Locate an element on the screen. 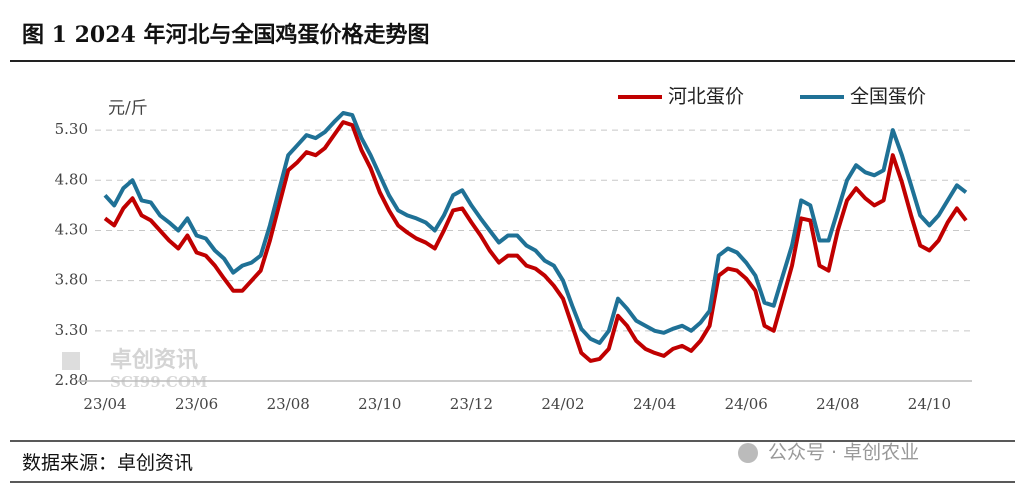 Image resolution: width=1025 pixels, height=487 pixels. x-tick-label: 24/06 is located at coordinates (746, 404).